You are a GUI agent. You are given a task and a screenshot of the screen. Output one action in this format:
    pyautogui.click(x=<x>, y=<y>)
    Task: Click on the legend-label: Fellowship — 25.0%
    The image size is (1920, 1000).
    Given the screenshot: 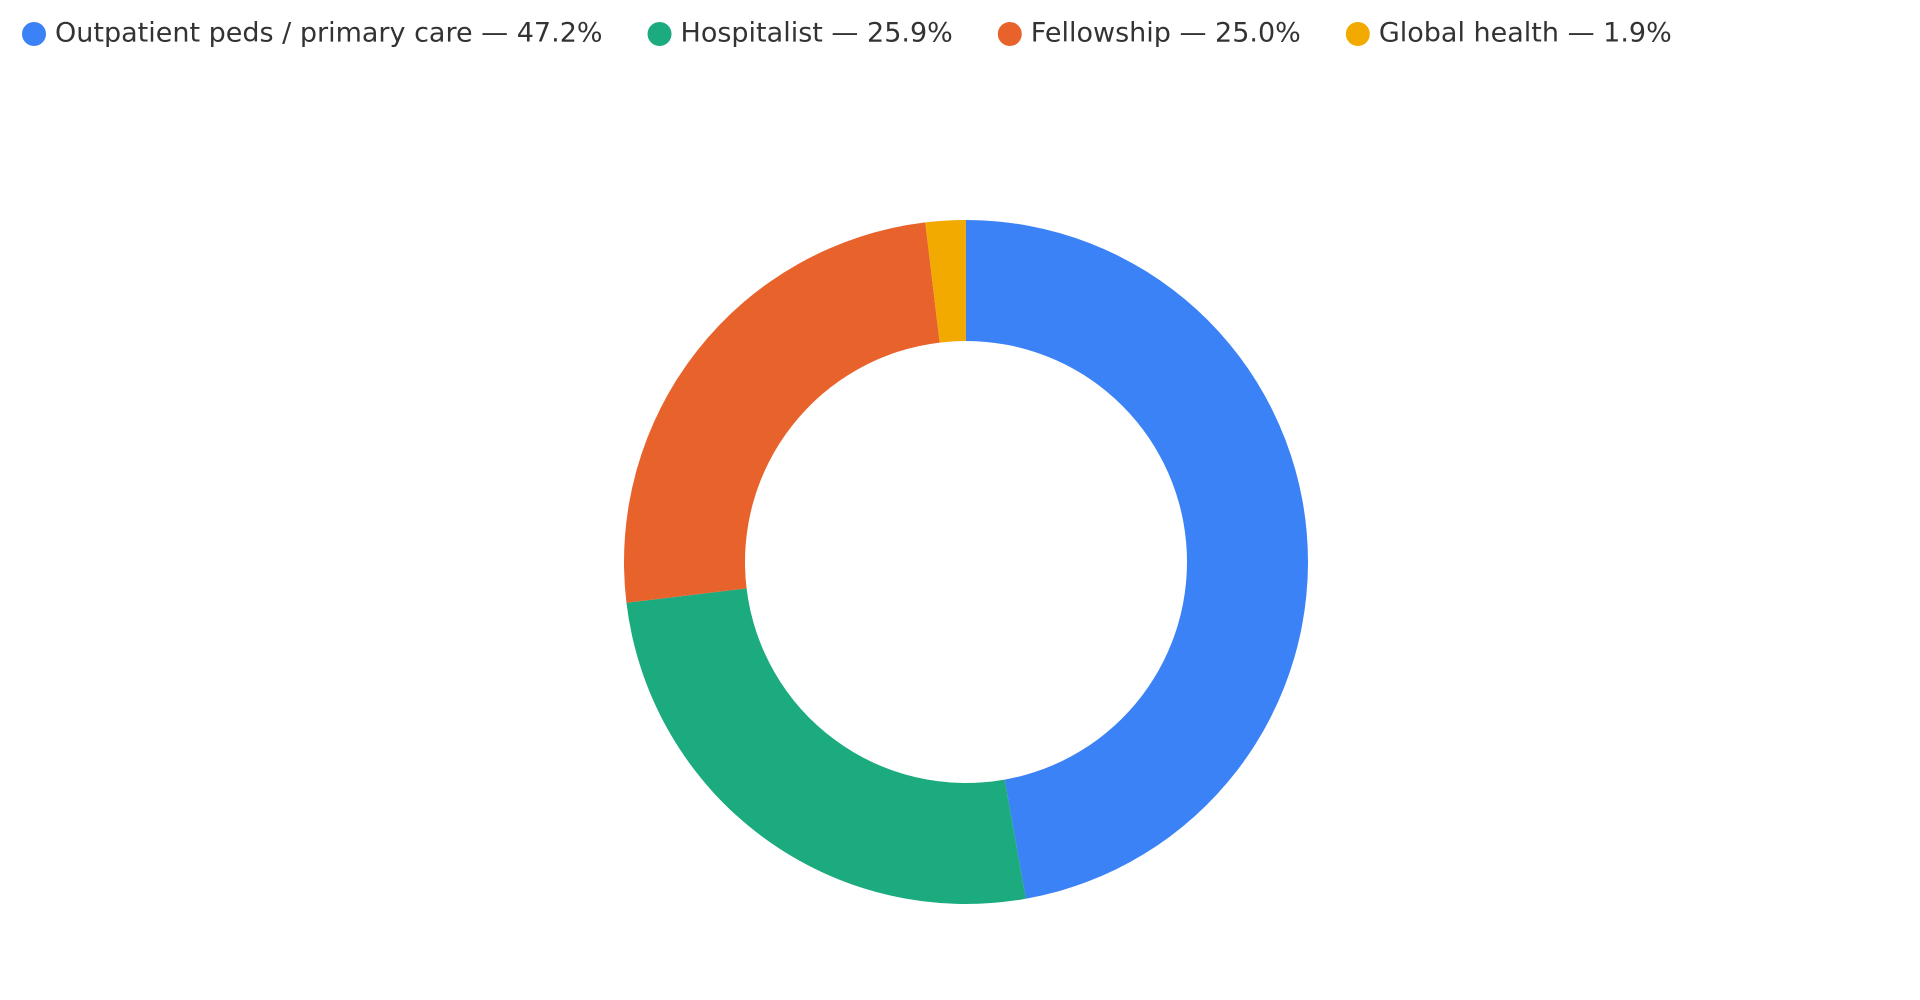 What is the action you would take?
    pyautogui.click(x=1166, y=33)
    